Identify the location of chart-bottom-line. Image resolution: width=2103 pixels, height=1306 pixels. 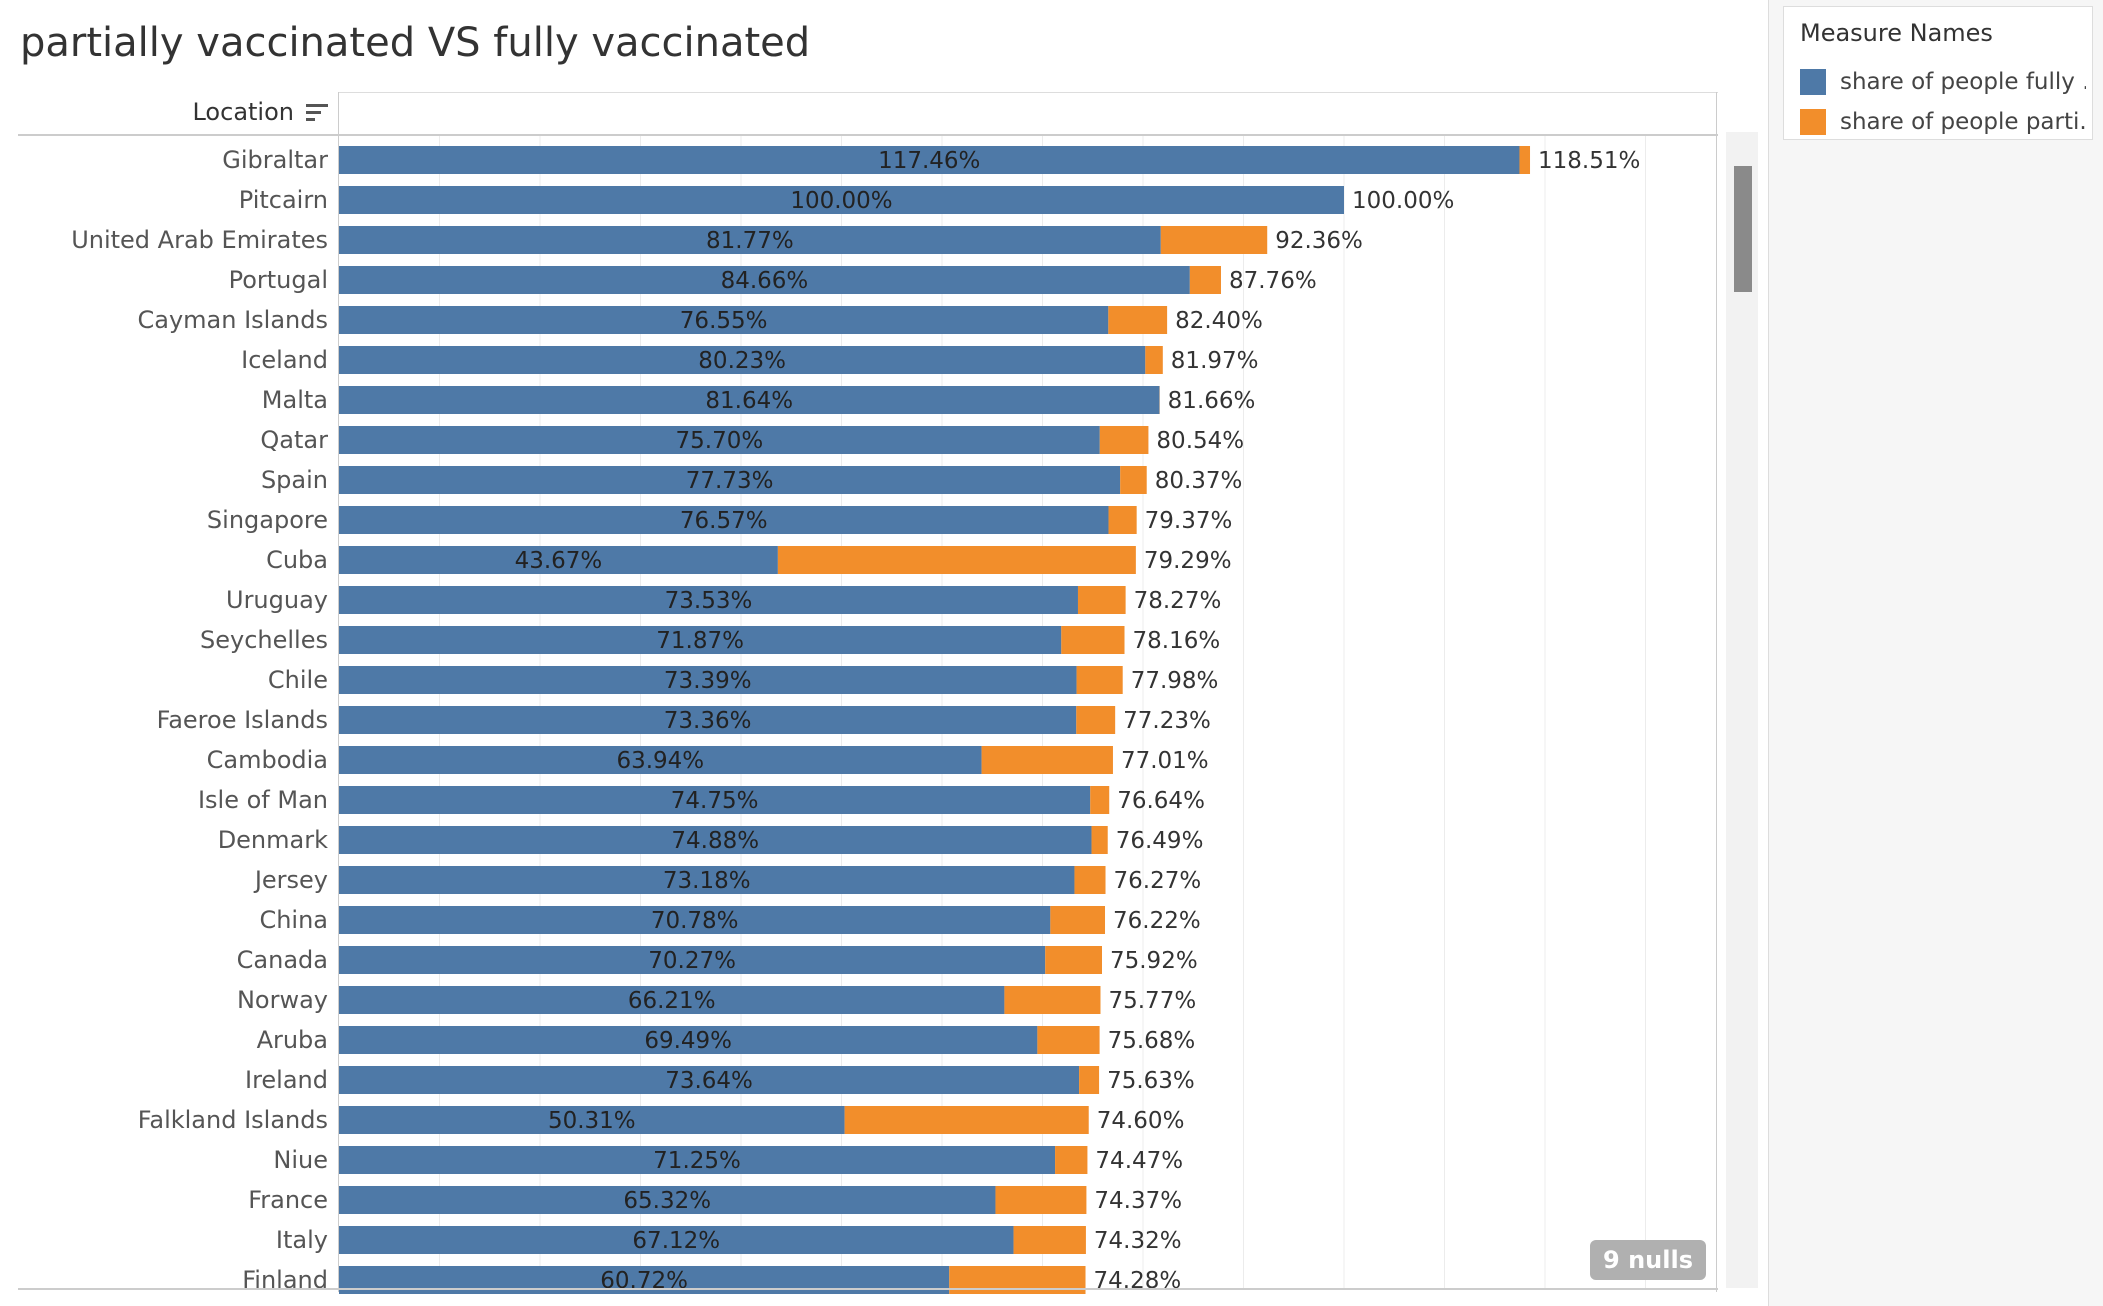
(868, 1289).